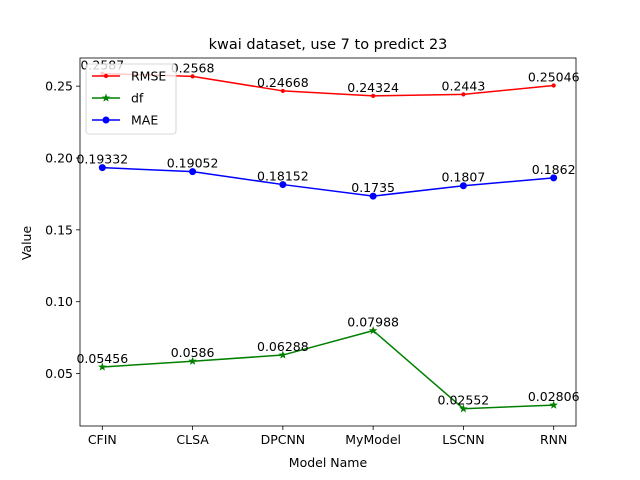  What do you see at coordinates (283, 176) in the screenshot?
I see `data-label-mae: 0.18152` at bounding box center [283, 176].